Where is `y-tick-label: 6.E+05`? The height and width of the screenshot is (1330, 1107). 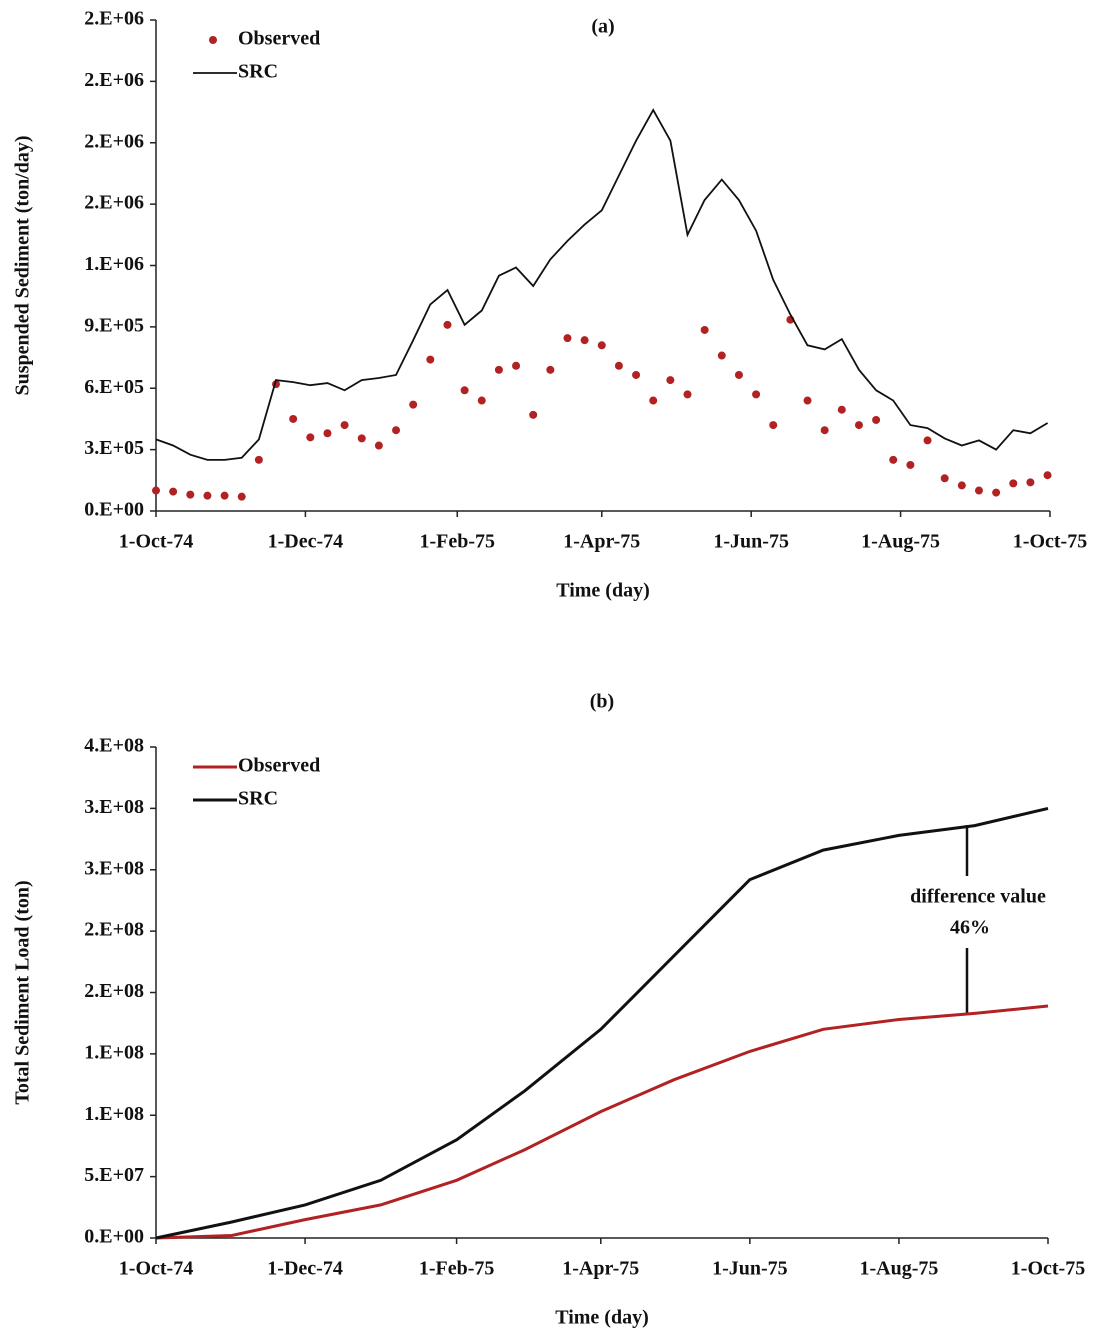
y-tick-label: 6.E+05 is located at coordinates (114, 387).